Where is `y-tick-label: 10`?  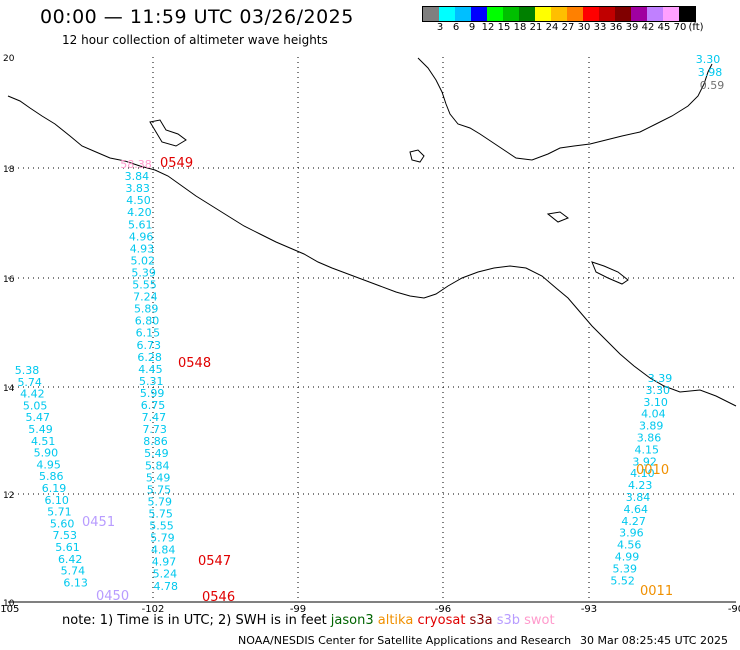
y-tick-label: 10 is located at coordinates (9, 604).